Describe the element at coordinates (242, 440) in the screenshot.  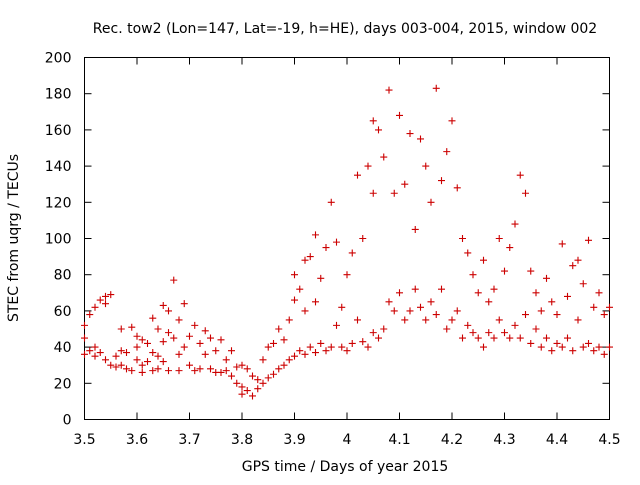
I see `x-tick-label: 3.8` at that location.